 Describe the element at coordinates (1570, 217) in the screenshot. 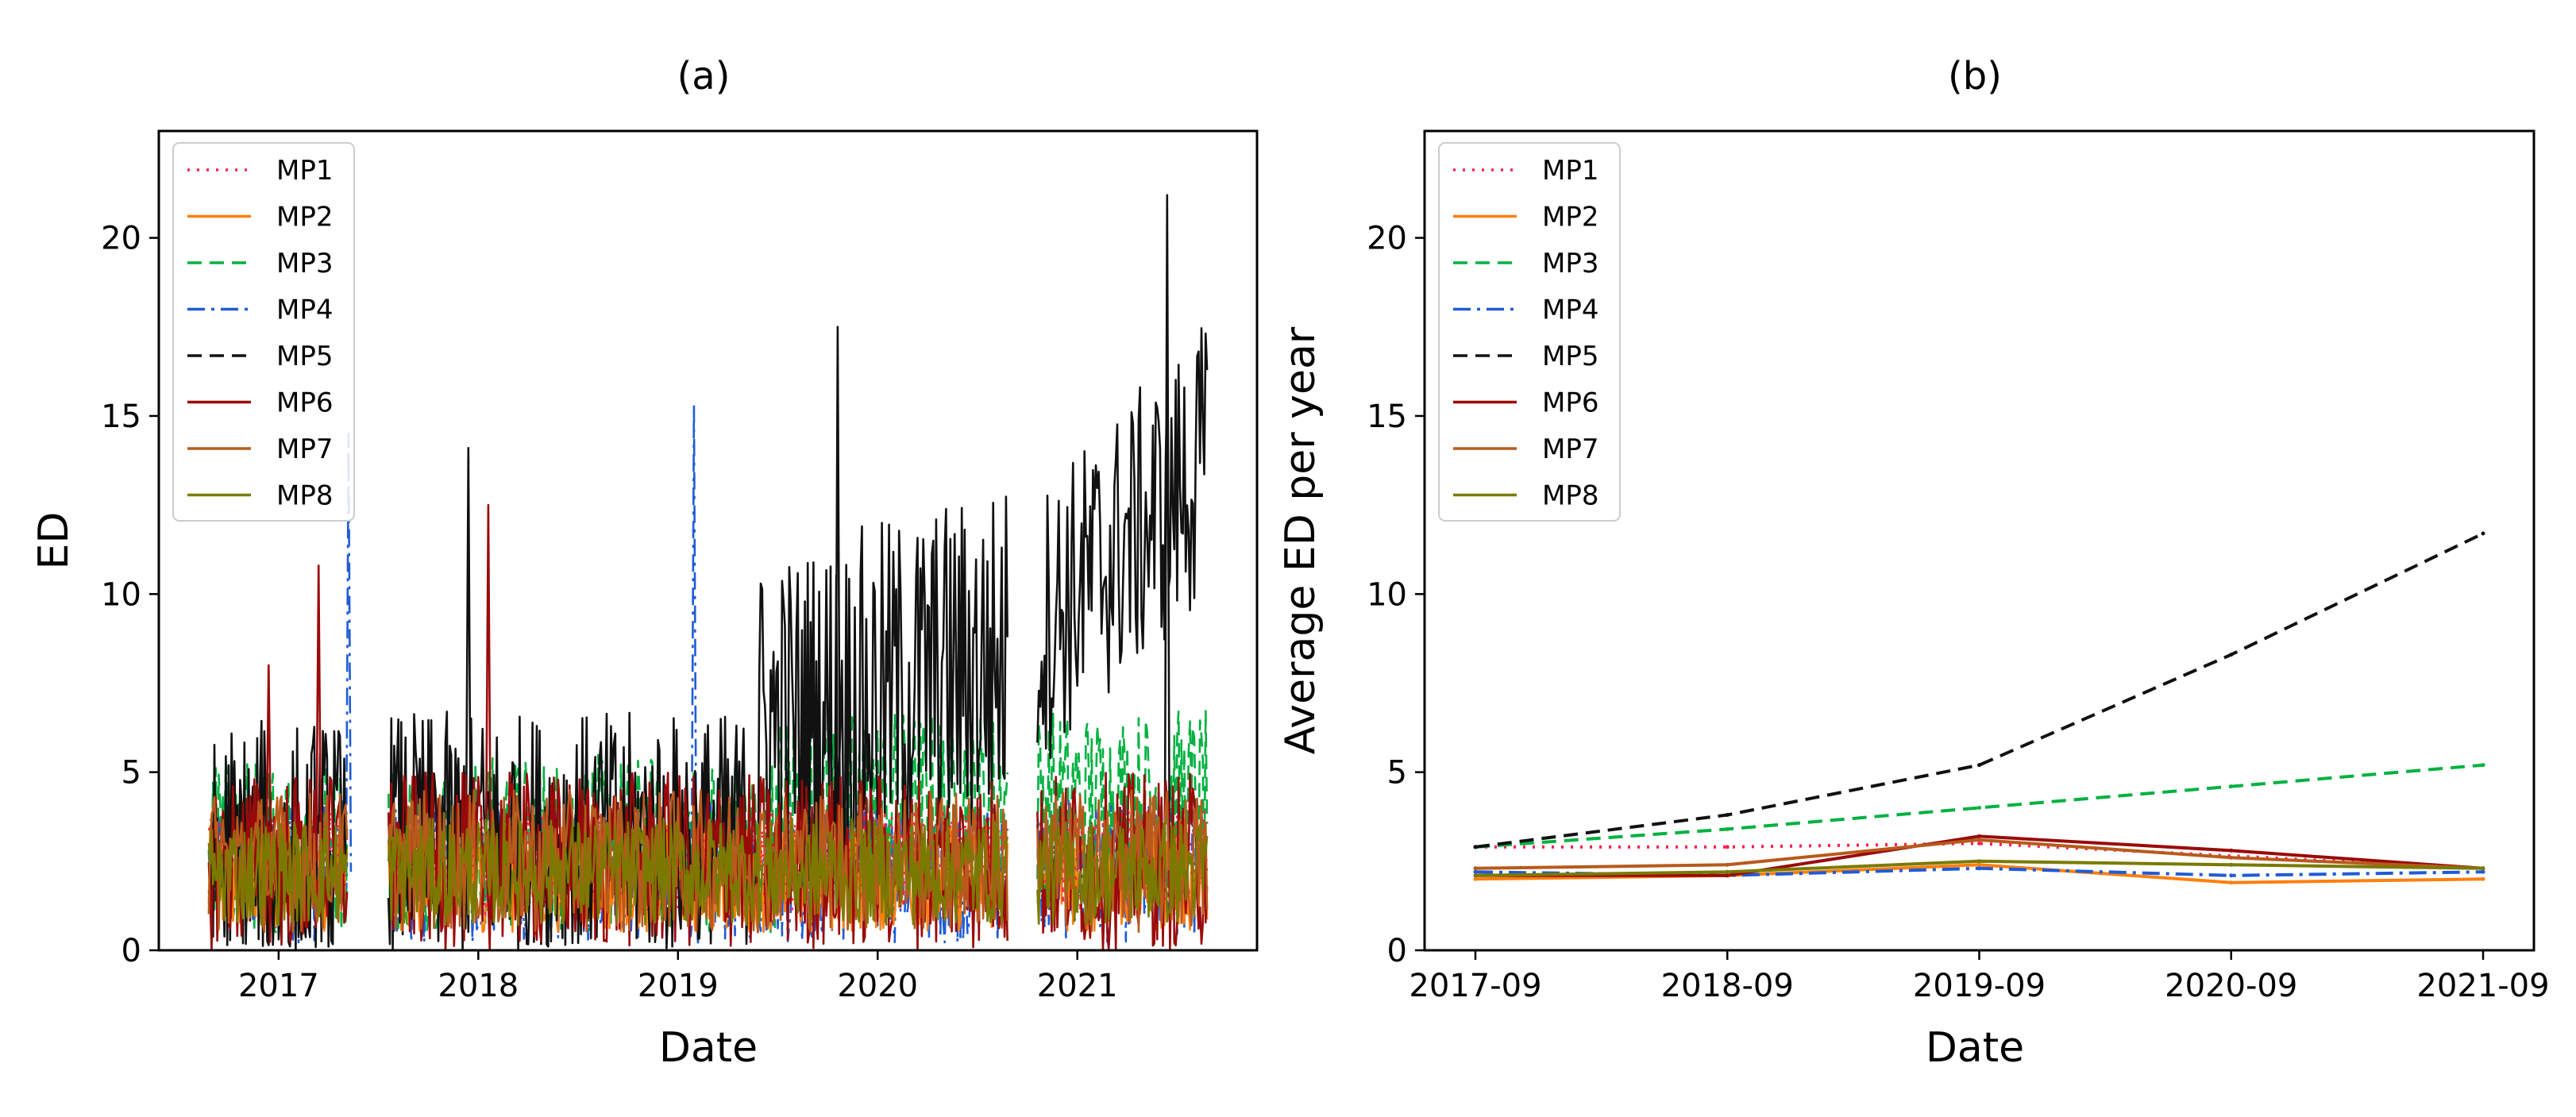

I see `panel-b-legend-label-mp2: MP2` at that location.